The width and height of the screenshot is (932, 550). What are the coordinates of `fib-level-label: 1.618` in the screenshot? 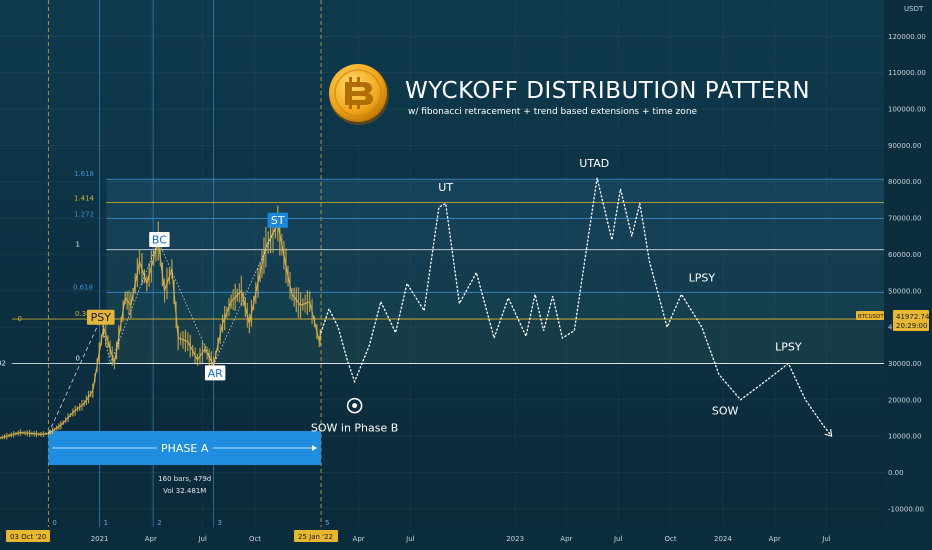 It's located at (84, 174).